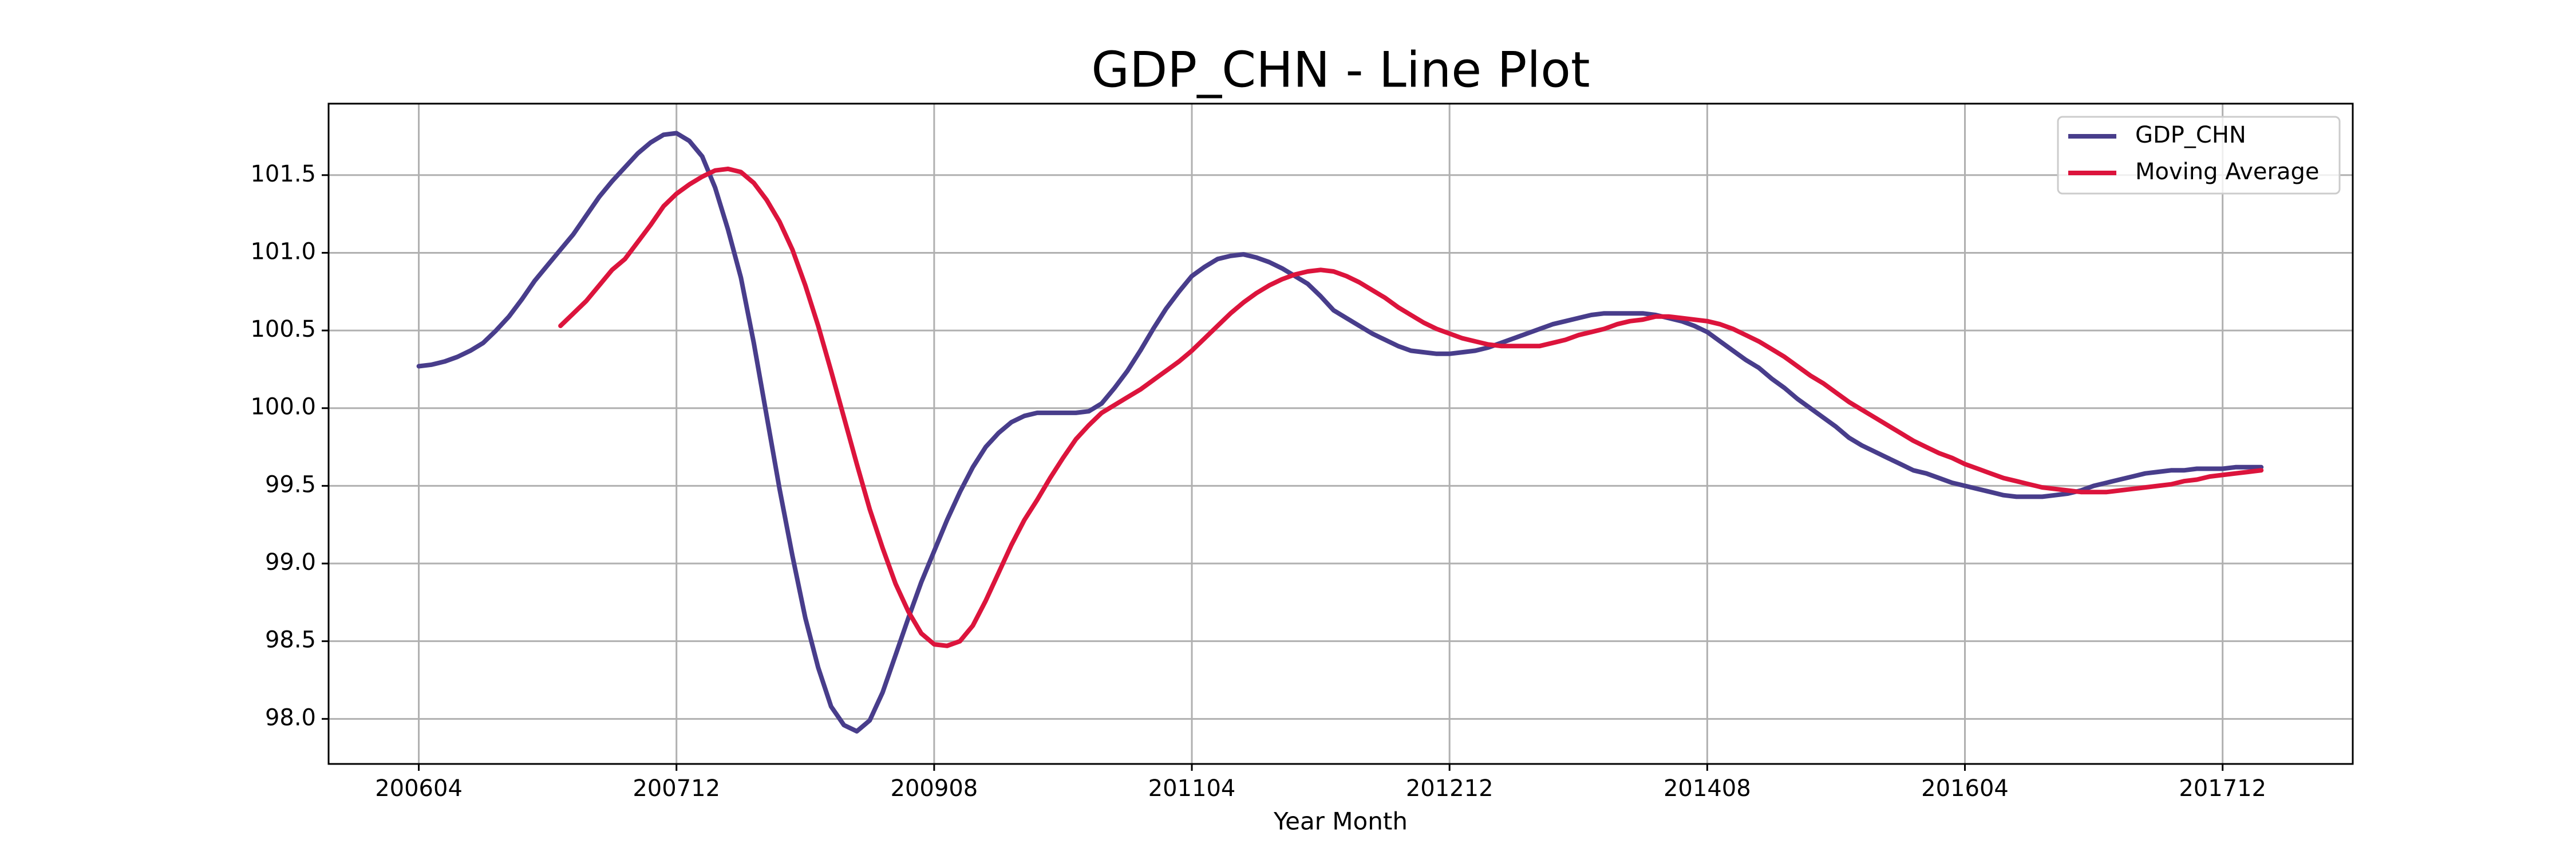 This screenshot has height=859, width=2576. What do you see at coordinates (283, 407) in the screenshot?
I see `y-tick-label: 100.0` at bounding box center [283, 407].